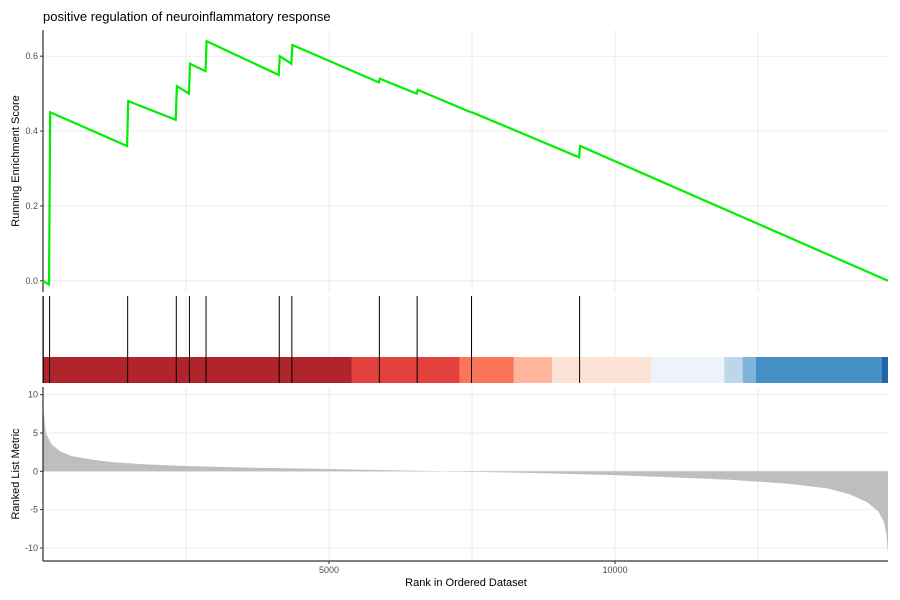 The width and height of the screenshot is (900, 600). Describe the element at coordinates (473, 568) in the screenshot. I see `x-ticks: 5000 10000` at that location.